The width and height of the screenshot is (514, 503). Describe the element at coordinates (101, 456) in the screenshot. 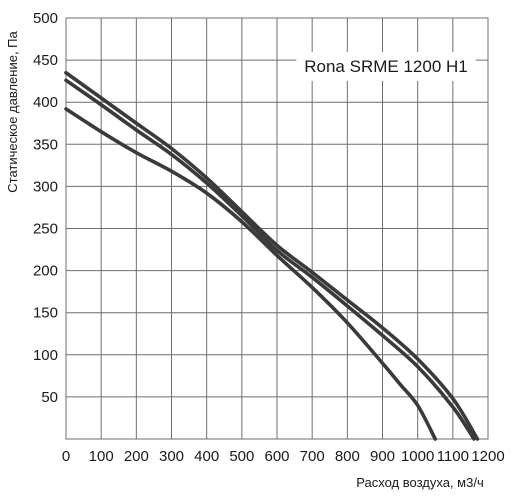

I see `x-tick-label: 100` at that location.